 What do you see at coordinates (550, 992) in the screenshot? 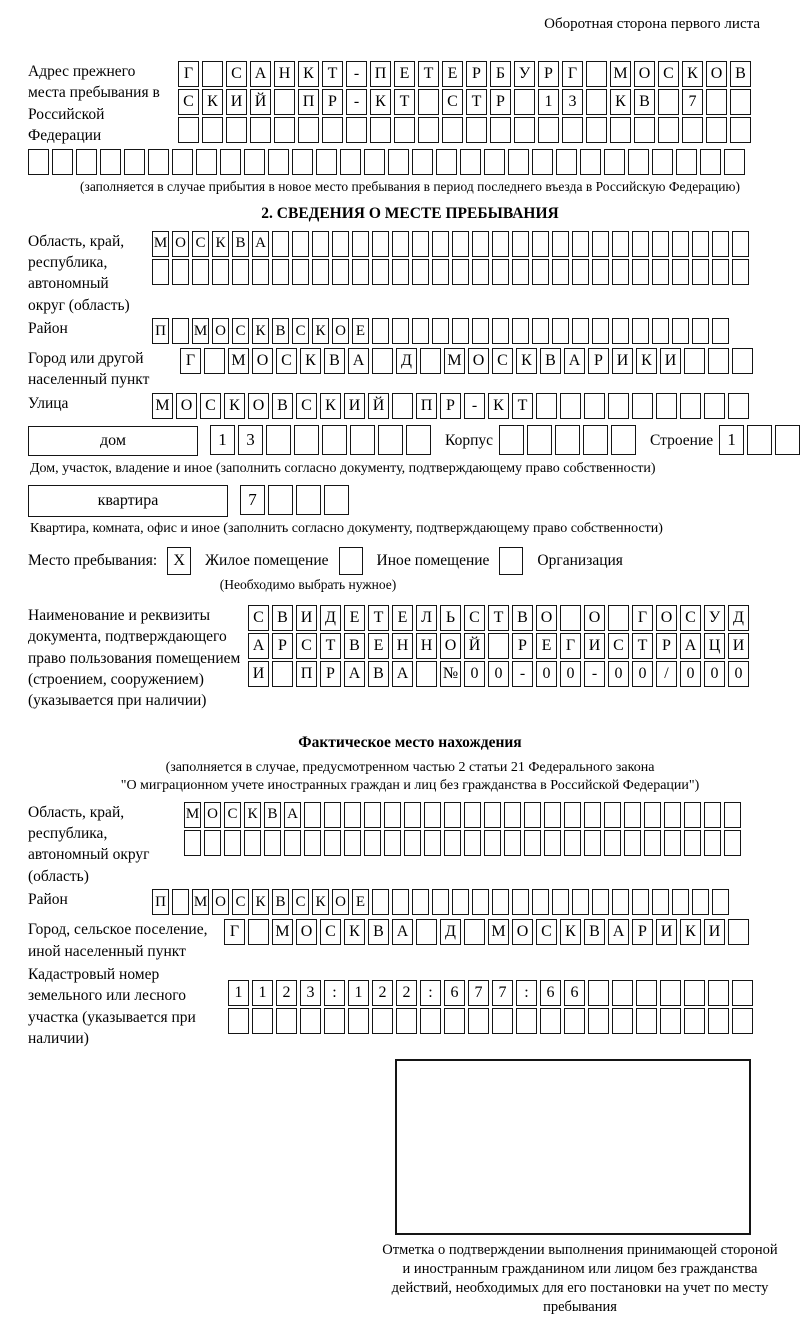
I see `char-box: 6` at bounding box center [550, 992].